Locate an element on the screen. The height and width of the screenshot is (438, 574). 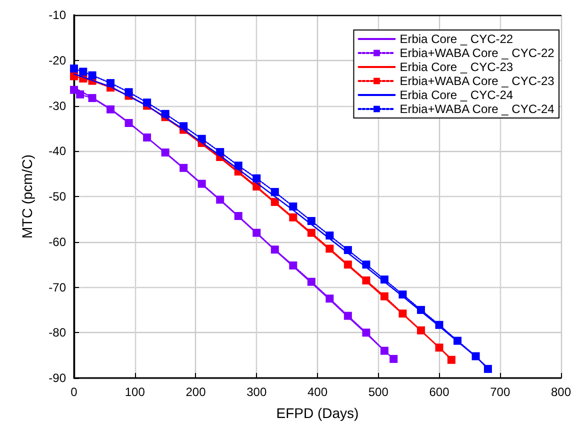
x-tick-label: 200 is located at coordinates (196, 392).